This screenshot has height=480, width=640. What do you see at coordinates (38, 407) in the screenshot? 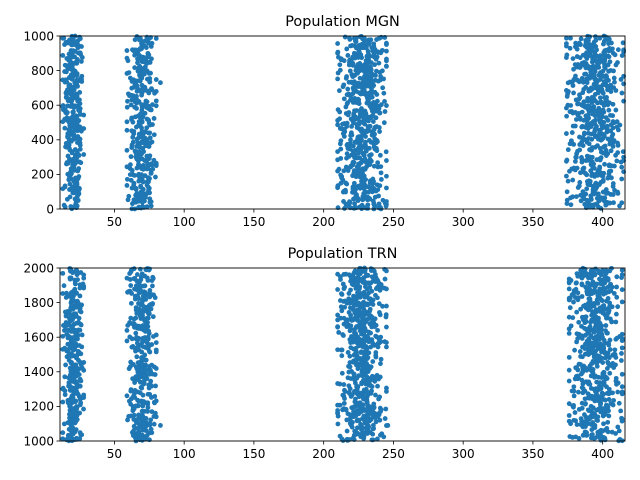
I see `y-tick-label: 1200` at bounding box center [38, 407].